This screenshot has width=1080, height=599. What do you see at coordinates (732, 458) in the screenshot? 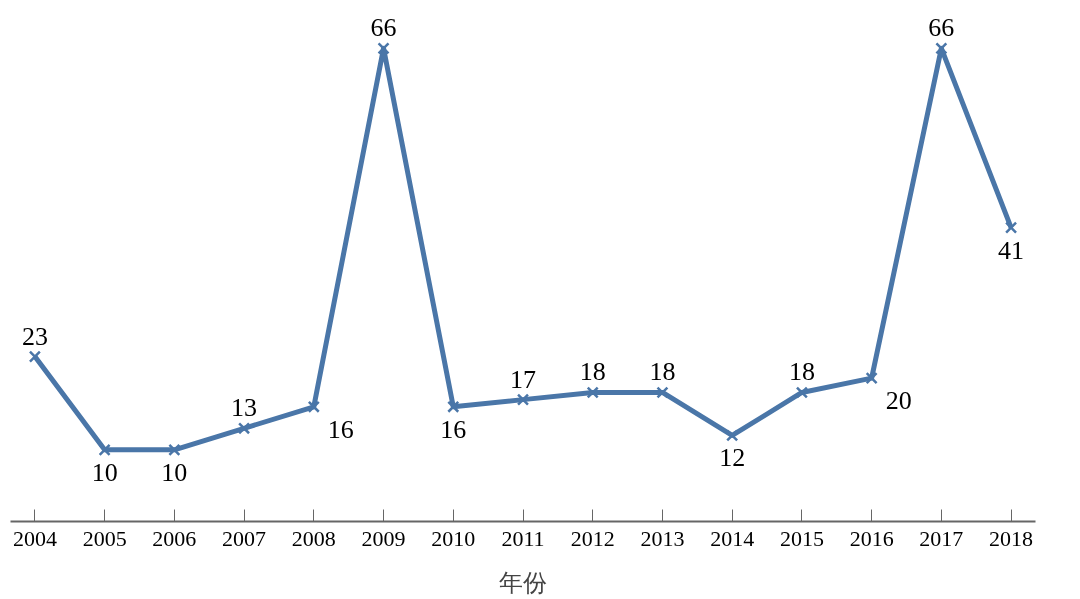
I see `data-label: 12` at bounding box center [732, 458].